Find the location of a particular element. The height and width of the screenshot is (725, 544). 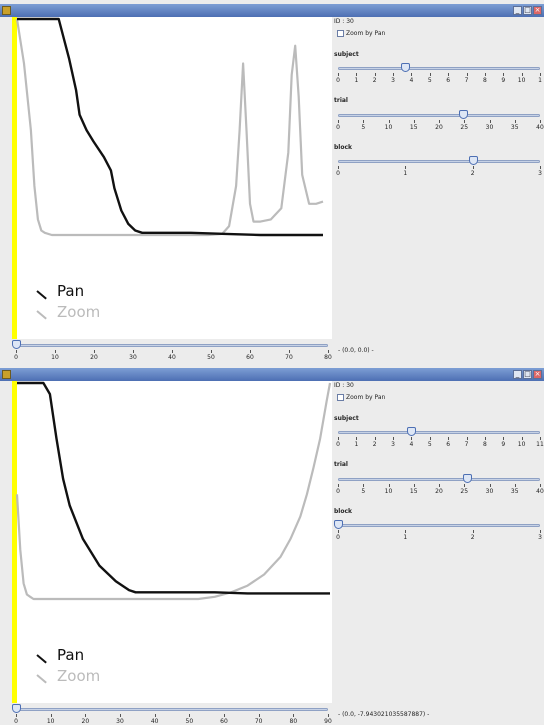

slider-tick-label: 25 is located at coordinates (464, 491).